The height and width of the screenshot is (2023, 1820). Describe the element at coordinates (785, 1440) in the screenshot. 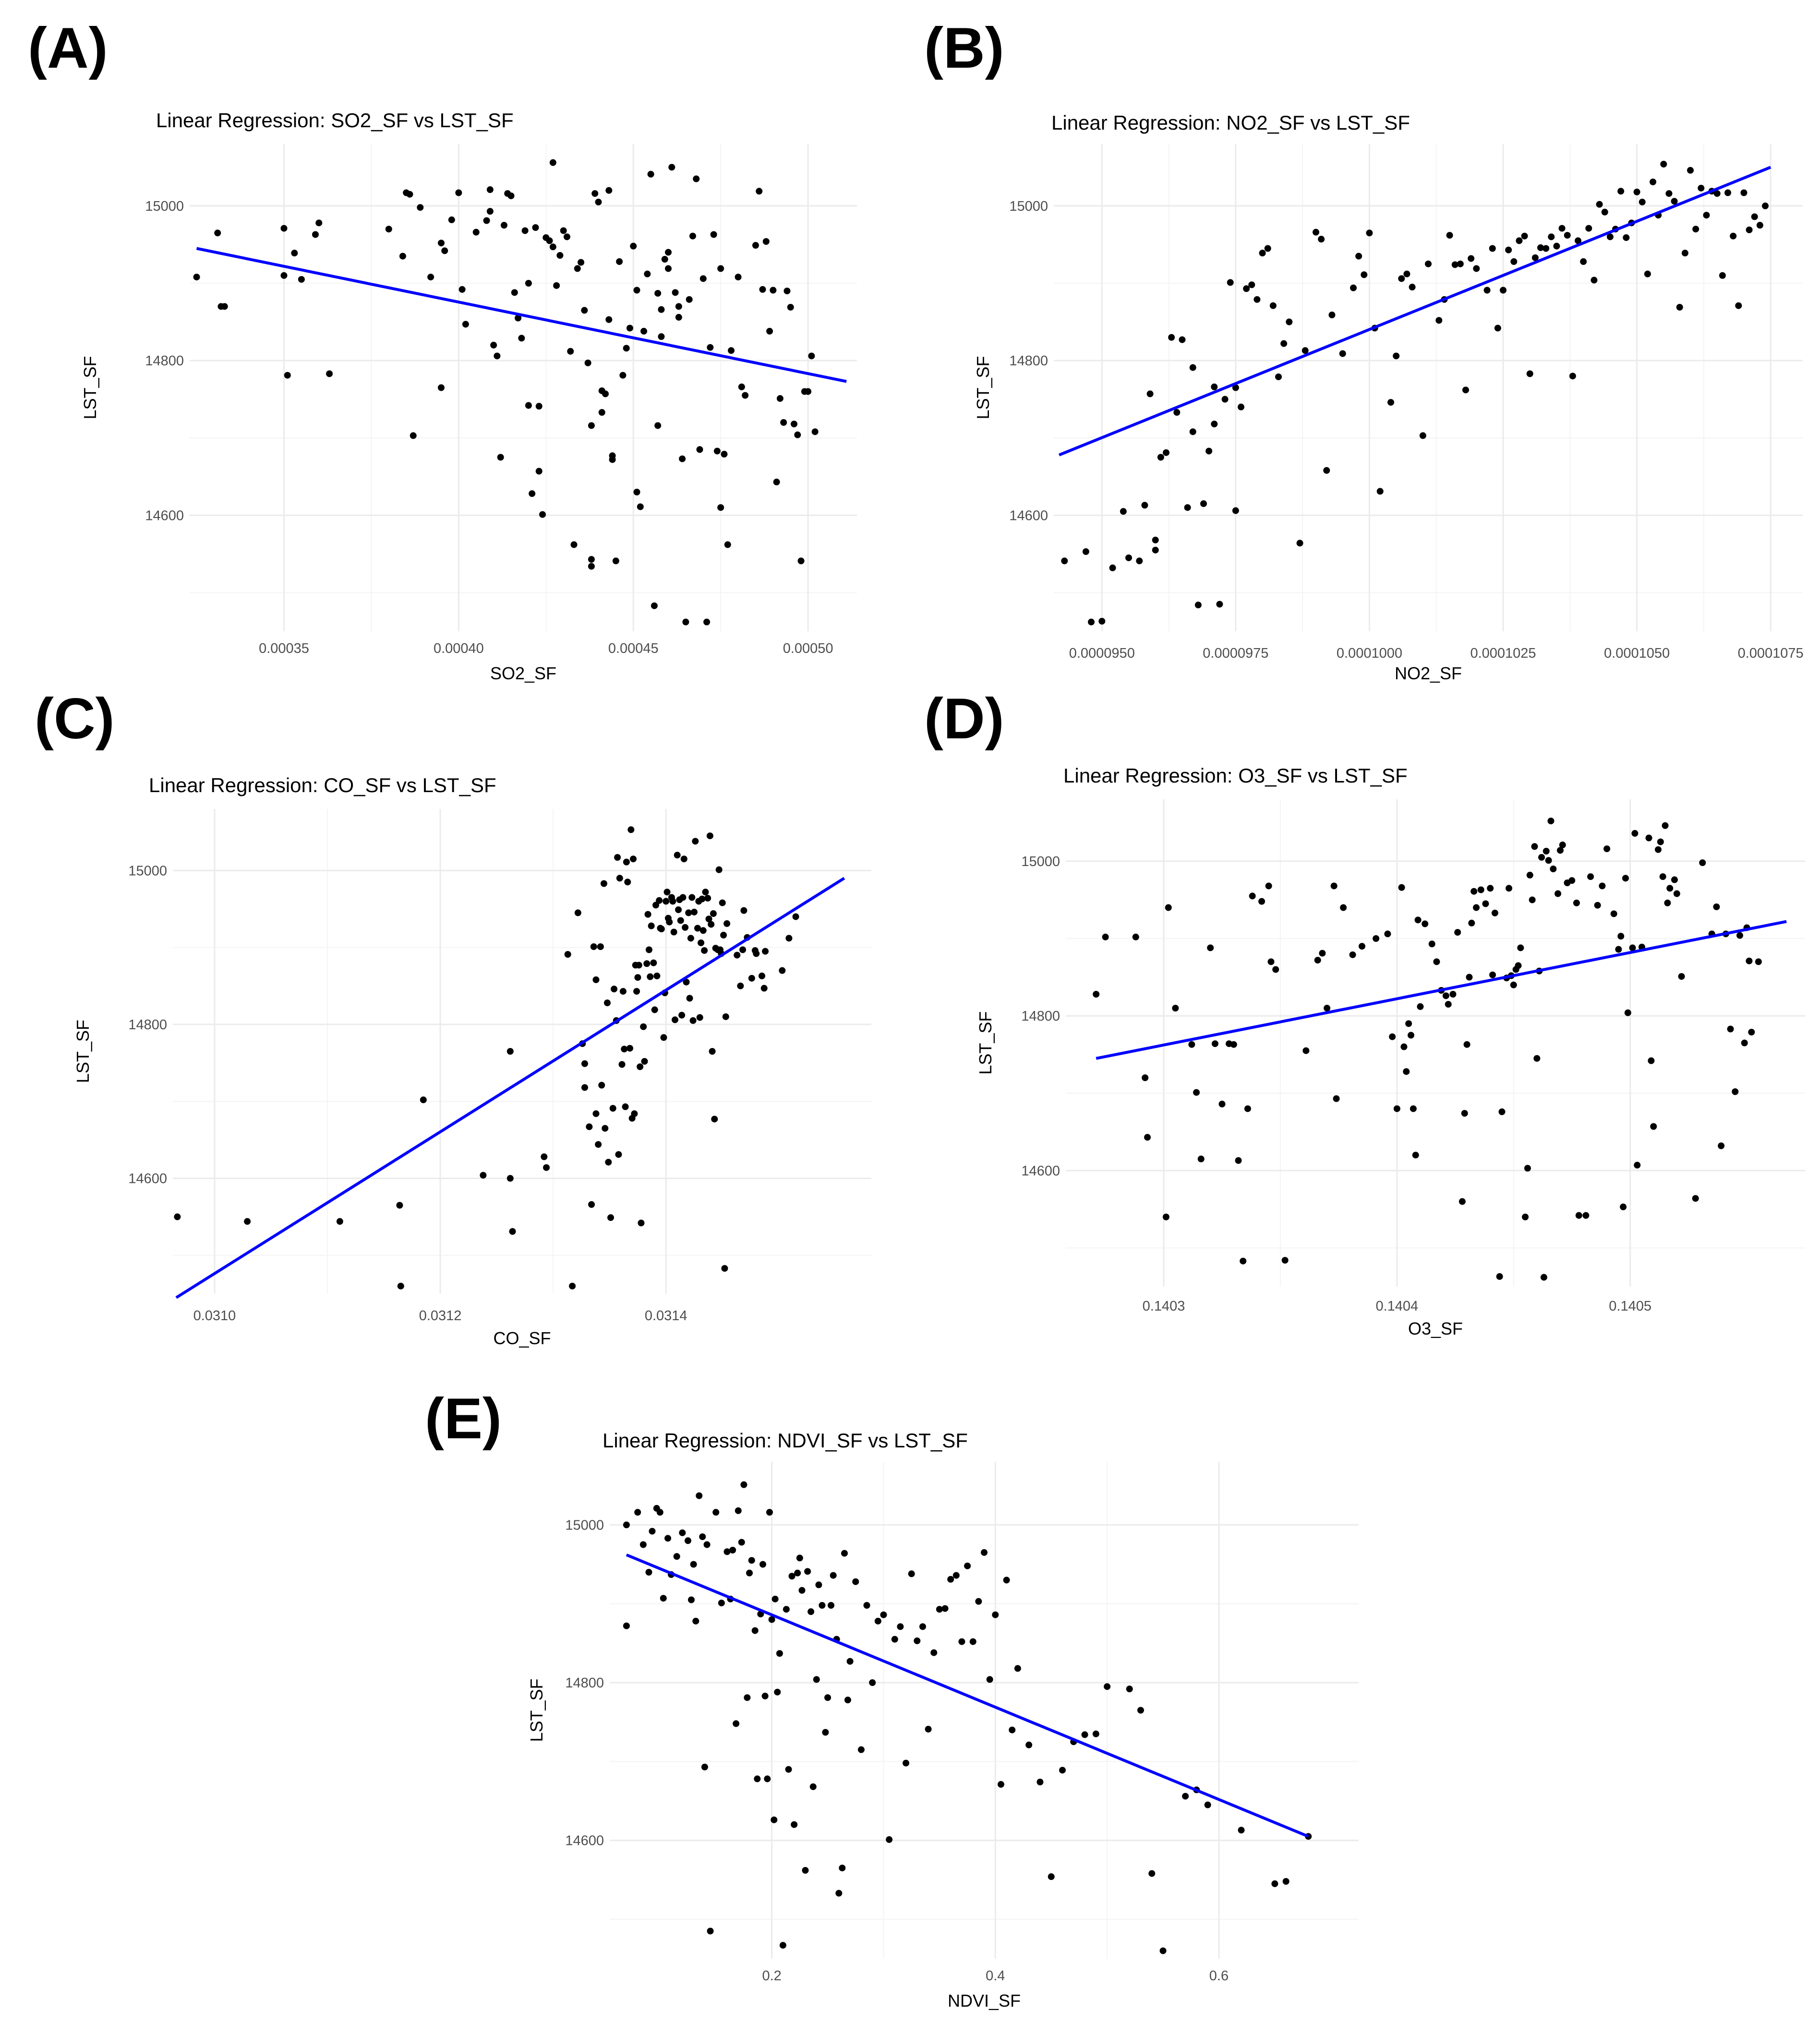

I see `chart-title: Linear Regression: NDVI_SF vs LST_SF` at that location.